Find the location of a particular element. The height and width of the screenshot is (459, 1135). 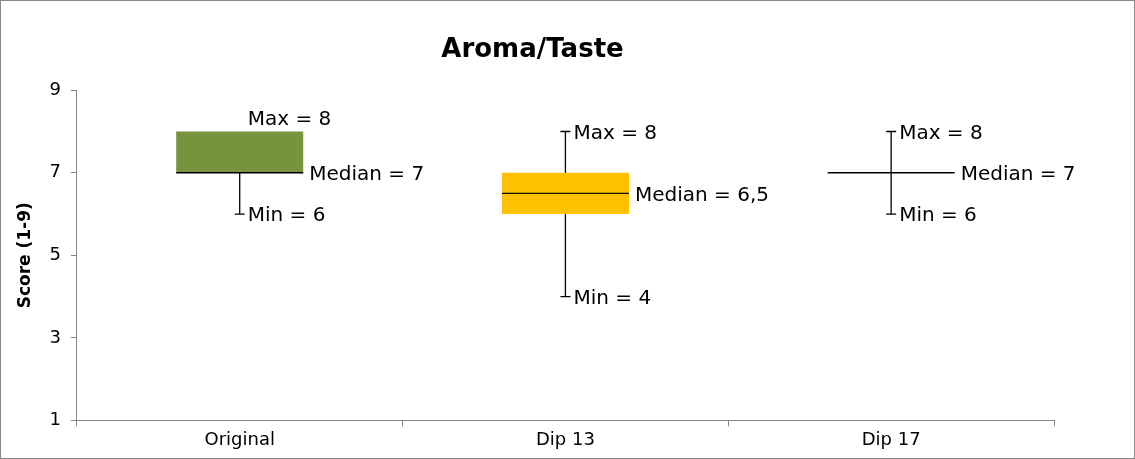

x-tick-label: Dip 17 is located at coordinates (891, 438).